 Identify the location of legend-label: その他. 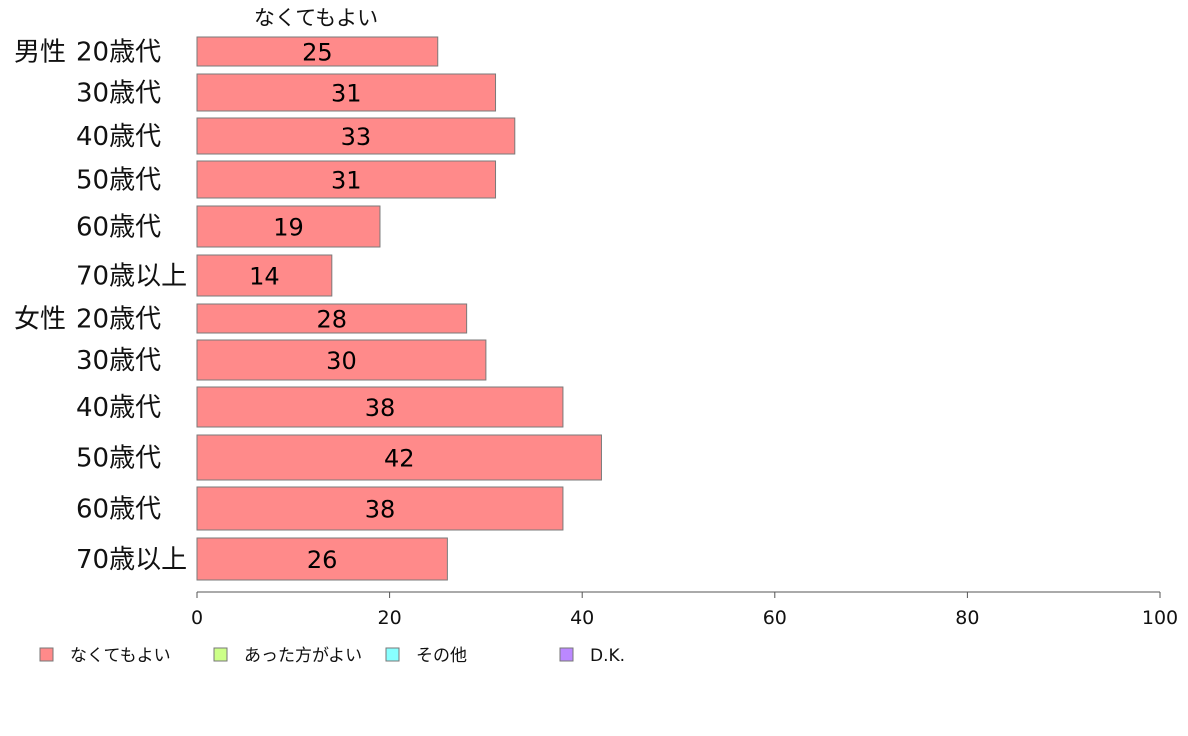
(441, 656).